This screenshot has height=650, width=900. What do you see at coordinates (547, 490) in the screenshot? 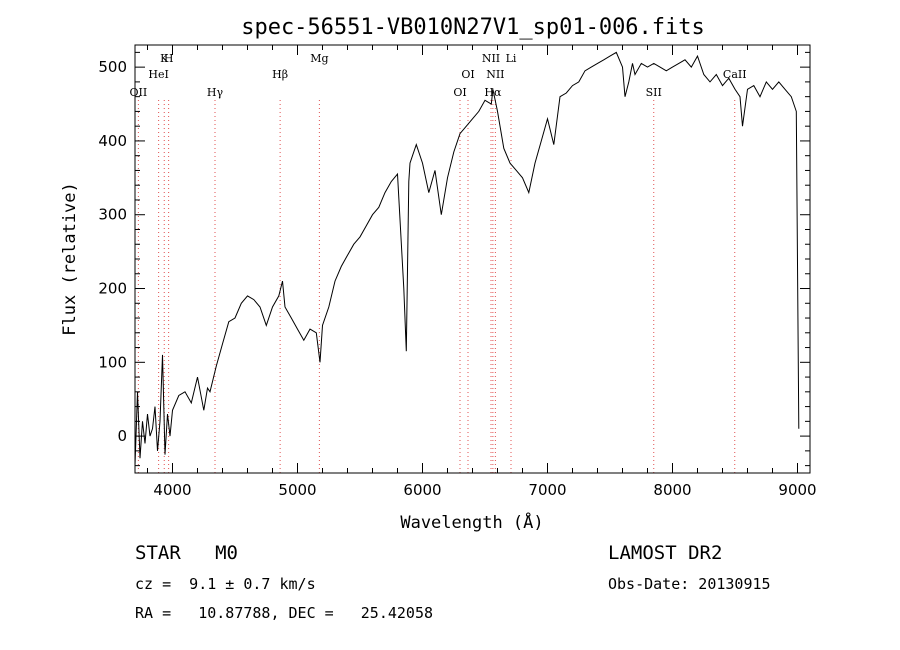
I see `x-tick-label: 7000` at bounding box center [547, 490].